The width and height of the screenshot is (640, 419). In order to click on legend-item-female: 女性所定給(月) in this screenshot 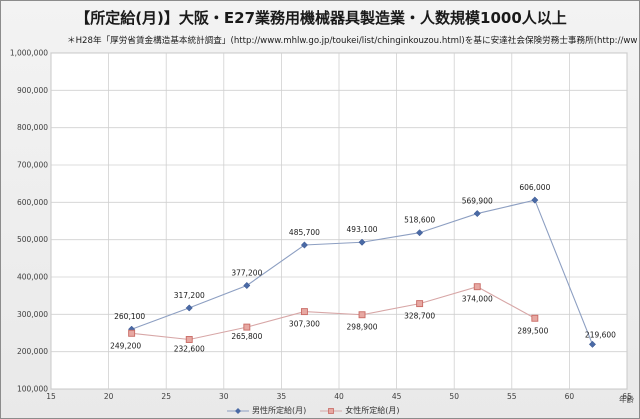, I will do `click(360, 410)`.